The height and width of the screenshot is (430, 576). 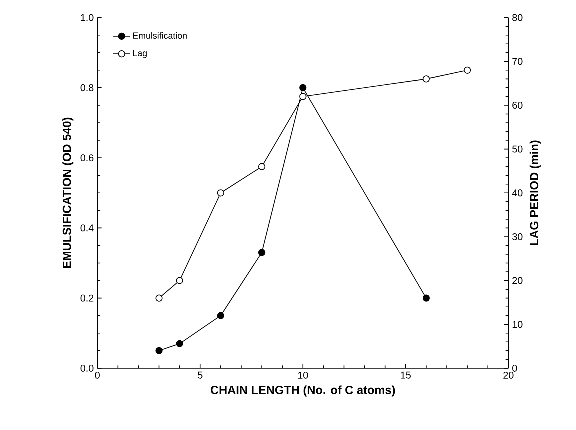 What do you see at coordinates (68, 193) in the screenshot?
I see `y-axis-title: EMULSIFICATION (OD 540)` at bounding box center [68, 193].